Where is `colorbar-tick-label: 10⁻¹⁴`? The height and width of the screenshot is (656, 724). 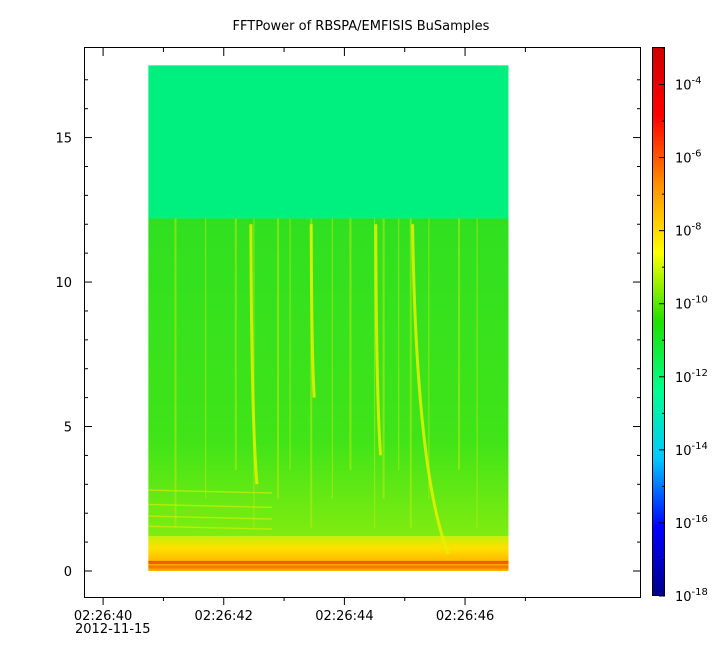
colorbar-tick-label: 10⁻¹⁴ is located at coordinates (691, 450).